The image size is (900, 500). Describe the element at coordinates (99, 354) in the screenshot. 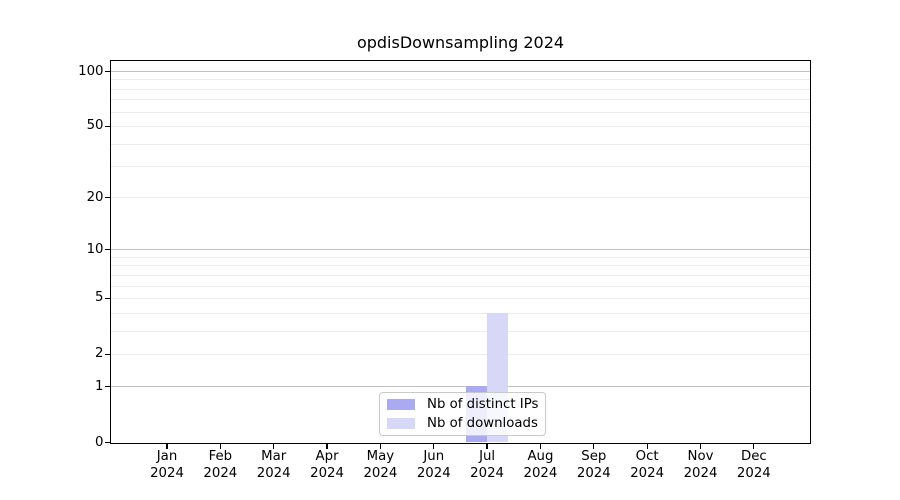

I see `y-tick-label: 2` at that location.